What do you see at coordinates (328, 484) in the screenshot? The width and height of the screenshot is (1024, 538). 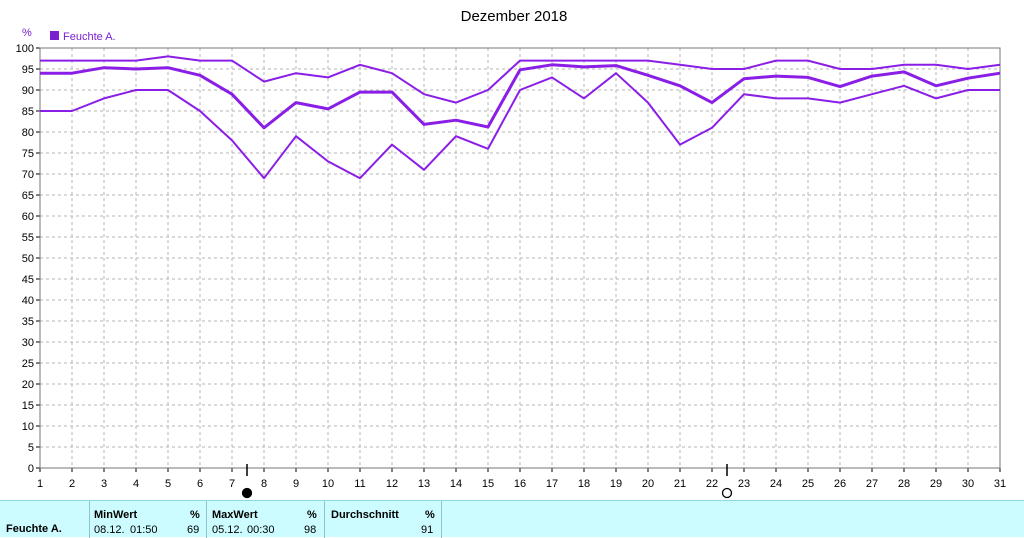 I see `x-tick-label: 10` at bounding box center [328, 484].